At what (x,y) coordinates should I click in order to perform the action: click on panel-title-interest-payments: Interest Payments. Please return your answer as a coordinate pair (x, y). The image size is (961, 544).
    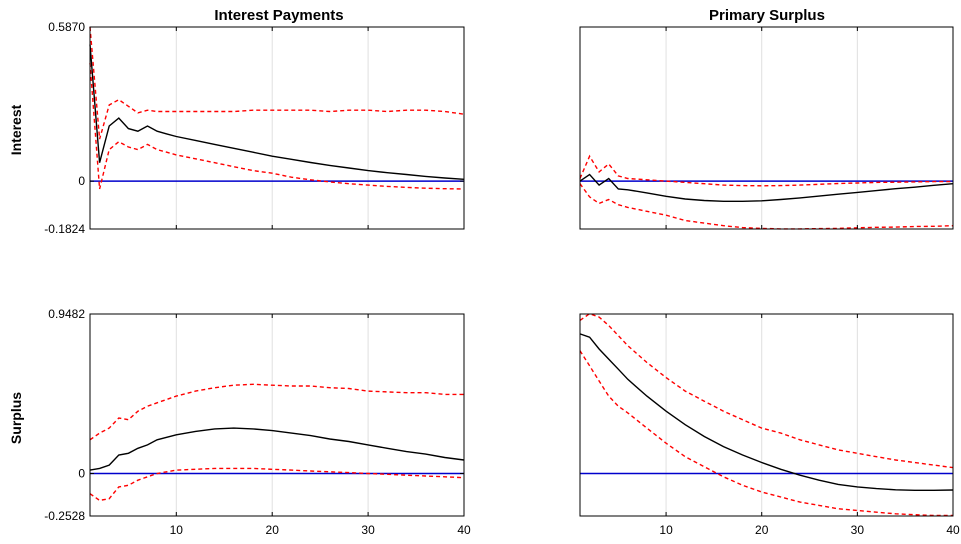
    Looking at the image, I should click on (278, 15).